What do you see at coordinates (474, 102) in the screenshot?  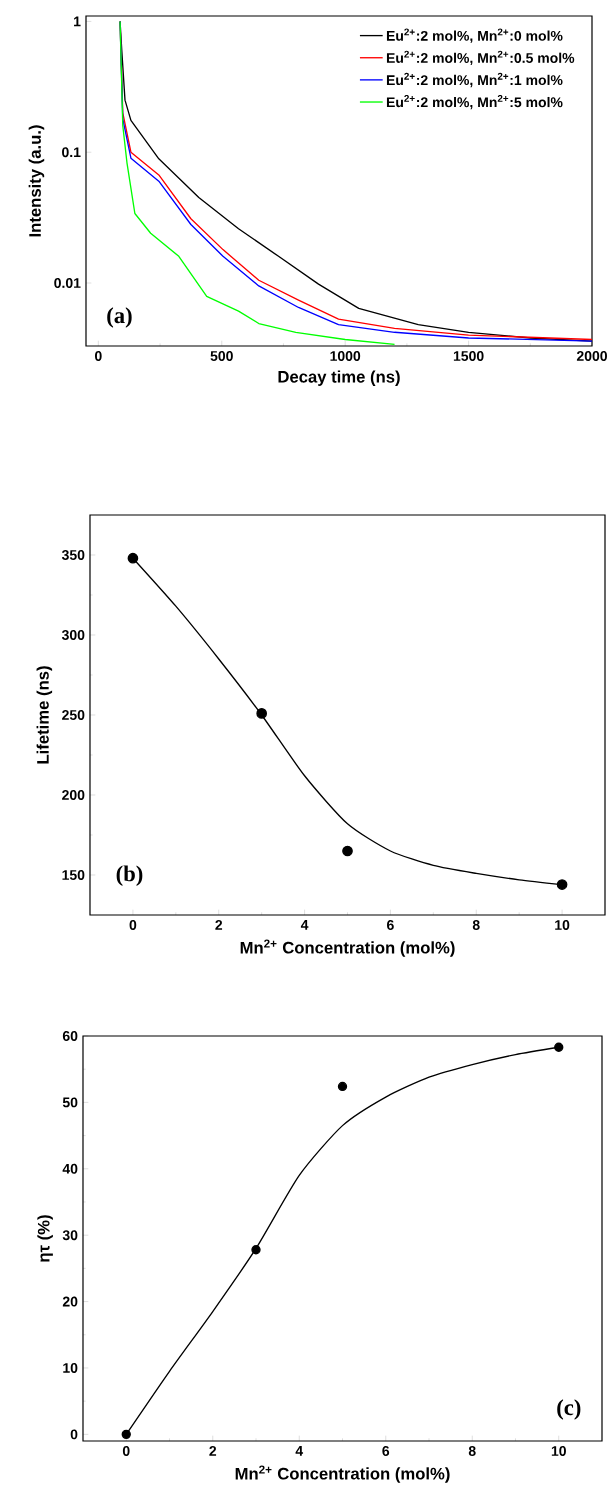 I see `legend-label: Eu$^{2+}$:2 mol%, Mn$^{2+}$:5 mol%` at bounding box center [474, 102].